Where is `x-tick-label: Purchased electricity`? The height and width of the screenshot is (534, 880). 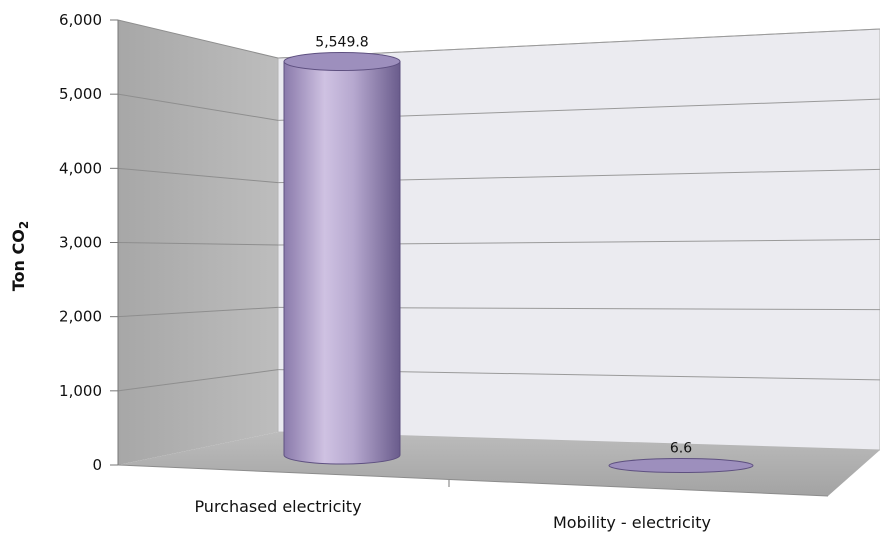
x-tick-label: Purchased electricity is located at coordinates (277, 506).